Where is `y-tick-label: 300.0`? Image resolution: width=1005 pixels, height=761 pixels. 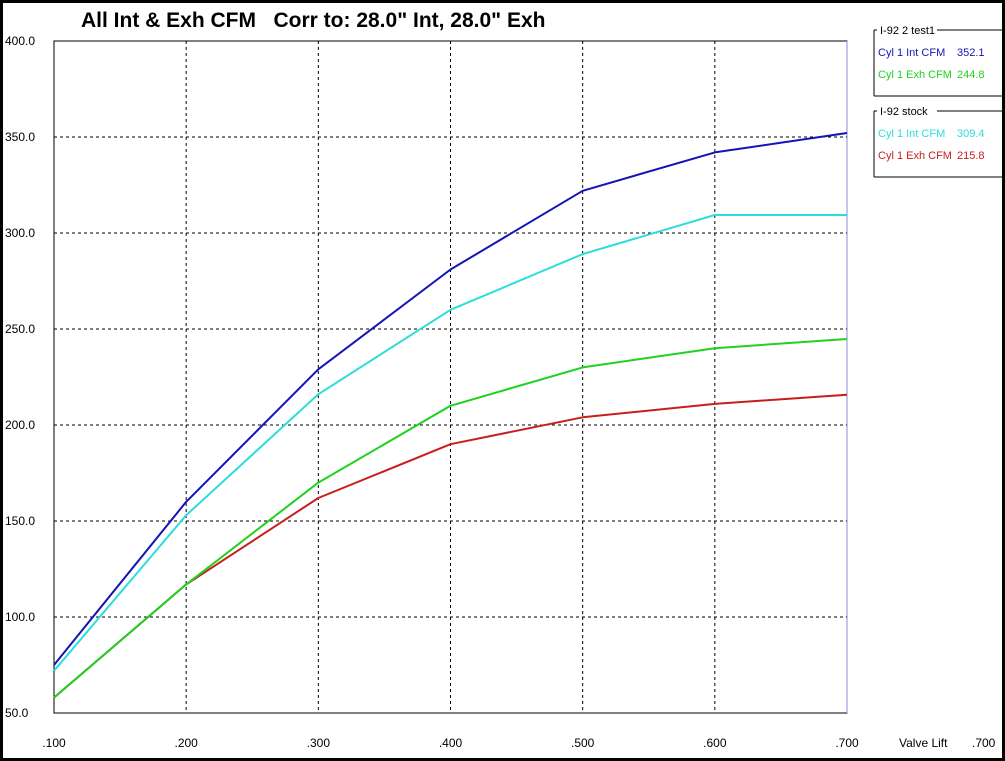
y-tick-label: 300.0 is located at coordinates (20, 233).